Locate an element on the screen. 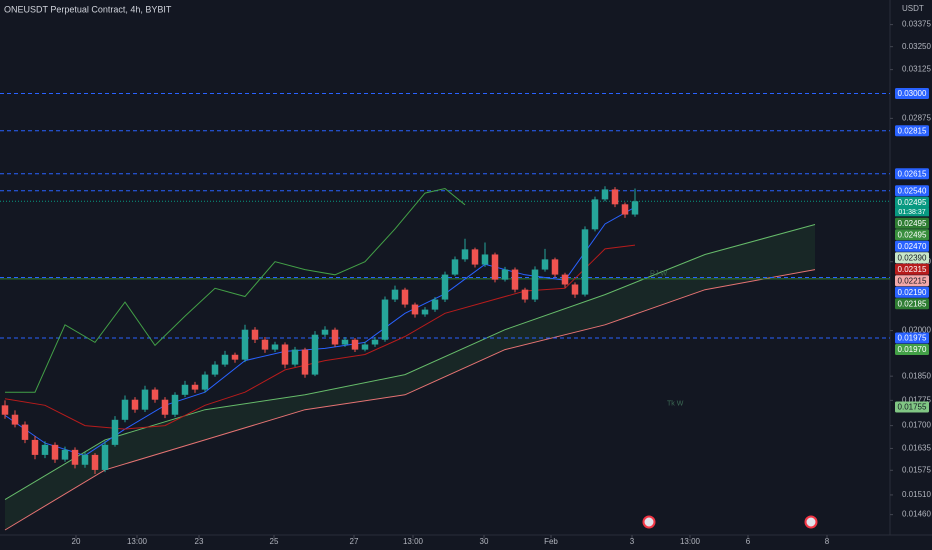 Image resolution: width=932 pixels, height=550 pixels. x-tick-label: 8 is located at coordinates (827, 541).